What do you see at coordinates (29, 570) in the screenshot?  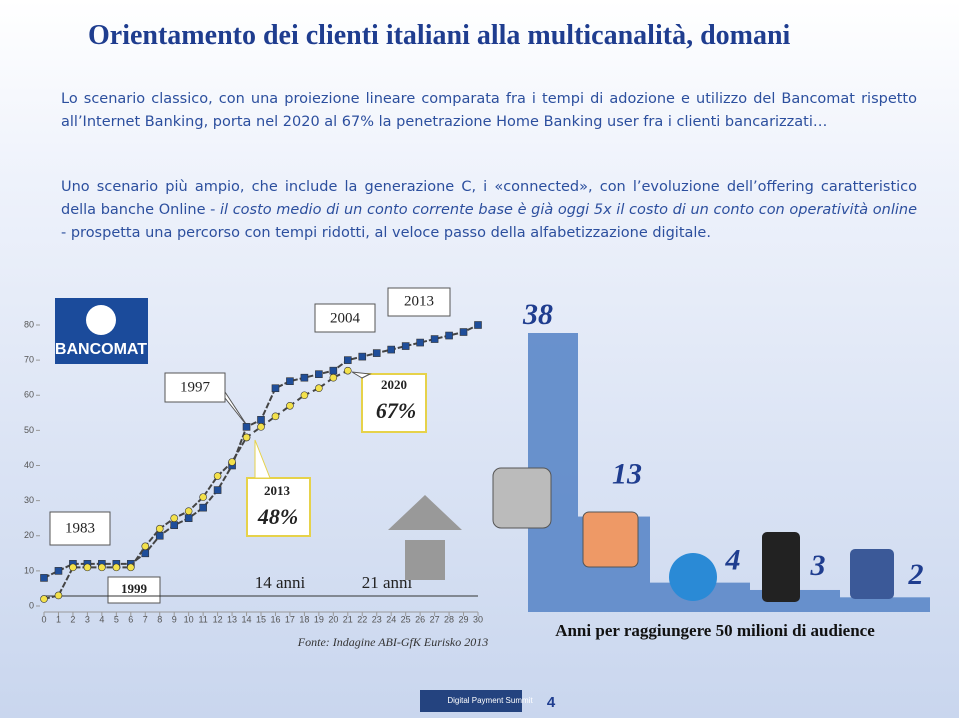 I see `y-tick-label: 10` at bounding box center [29, 570].